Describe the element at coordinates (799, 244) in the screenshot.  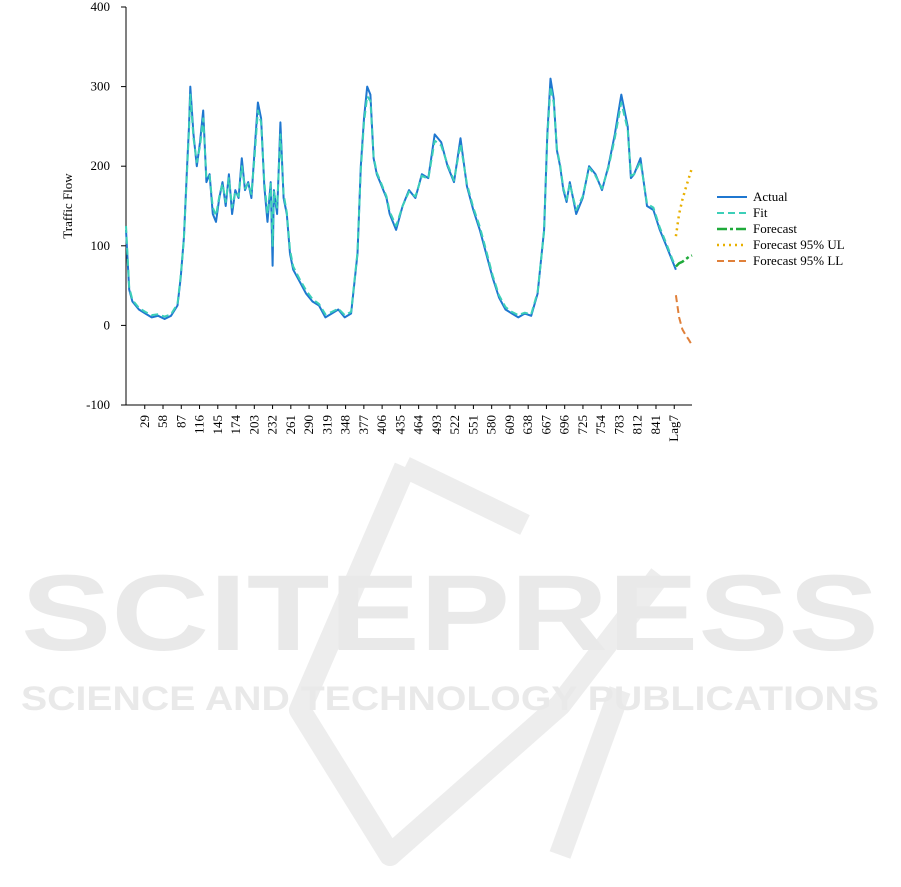
I see `legend-label: Forecast 95% UL` at that location.